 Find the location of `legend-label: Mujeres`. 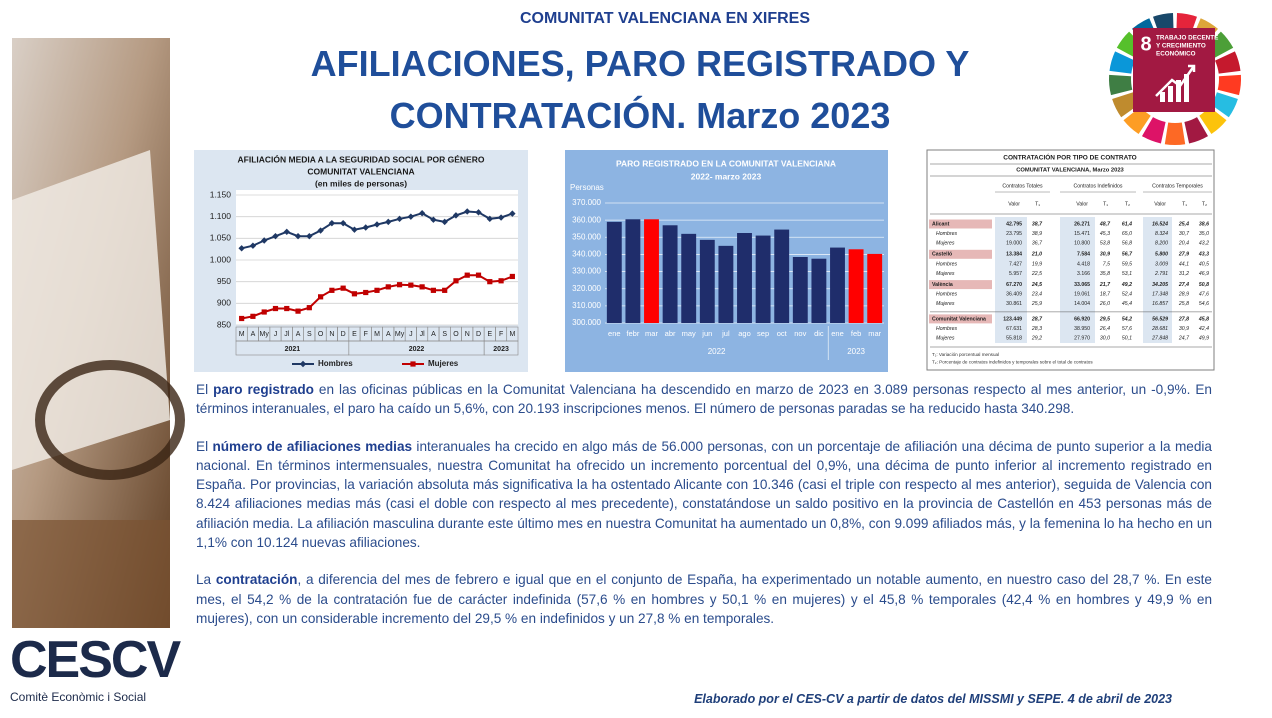

legend-label: Mujeres is located at coordinates (443, 363).